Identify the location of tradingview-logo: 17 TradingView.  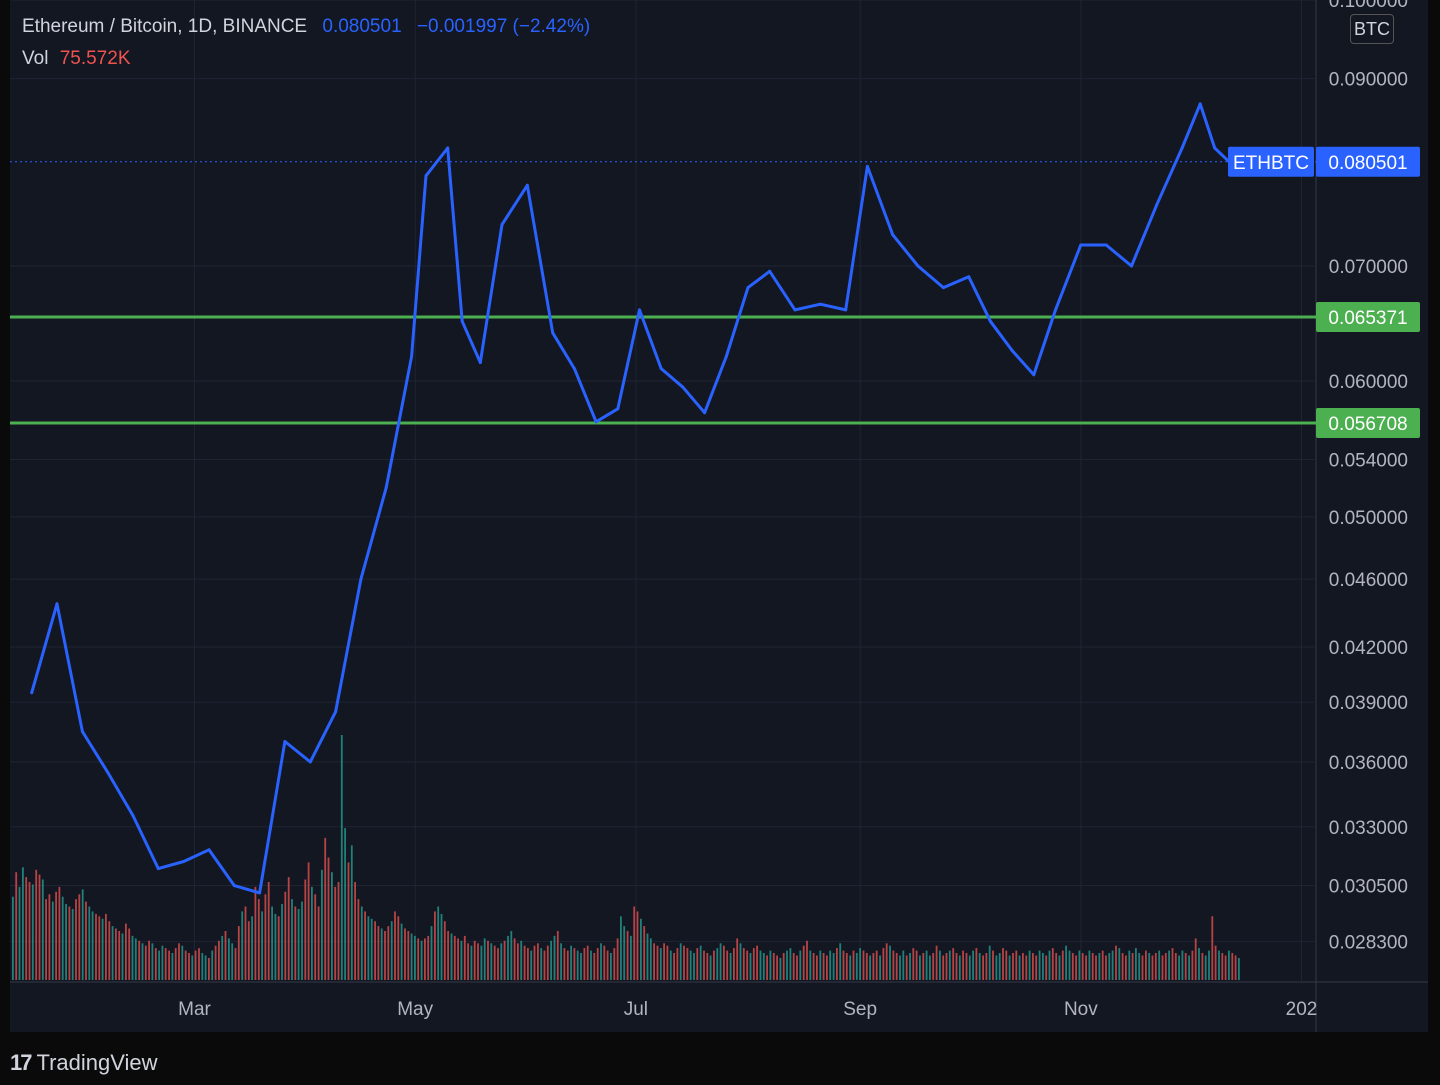
(84, 1063).